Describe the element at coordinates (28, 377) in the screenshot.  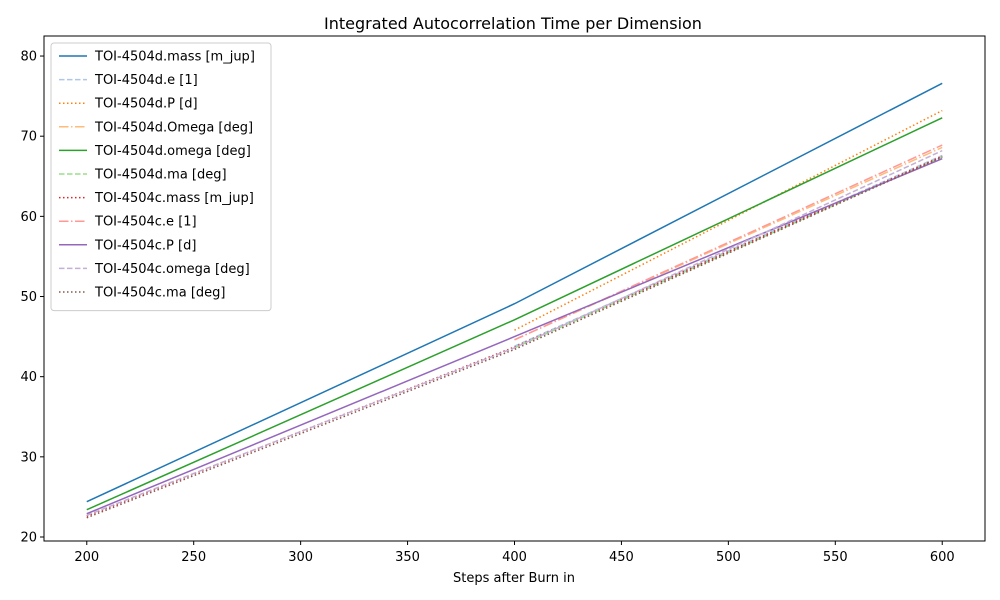
I see `y-tick-label: 40` at that location.